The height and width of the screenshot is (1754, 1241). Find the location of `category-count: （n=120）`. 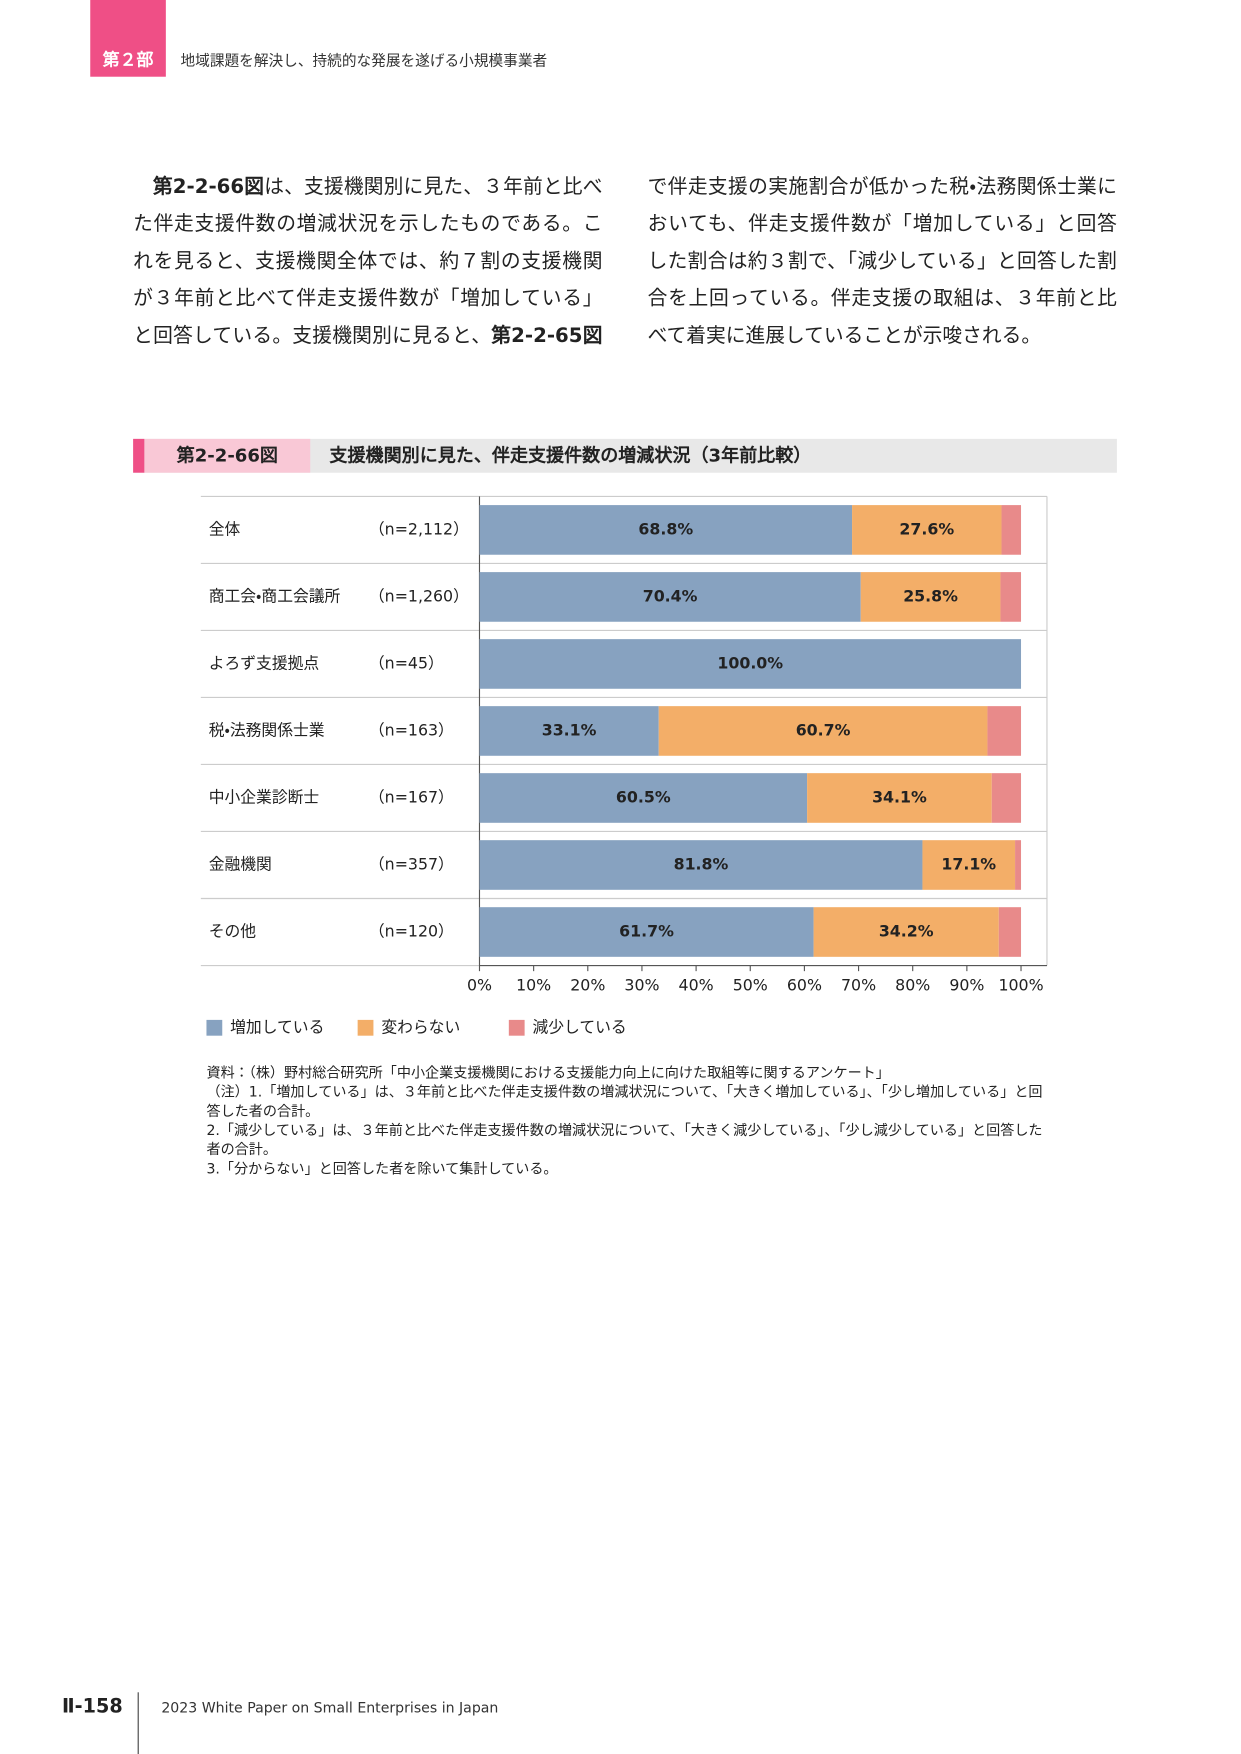

category-count: （n=120） is located at coordinates (411, 931).